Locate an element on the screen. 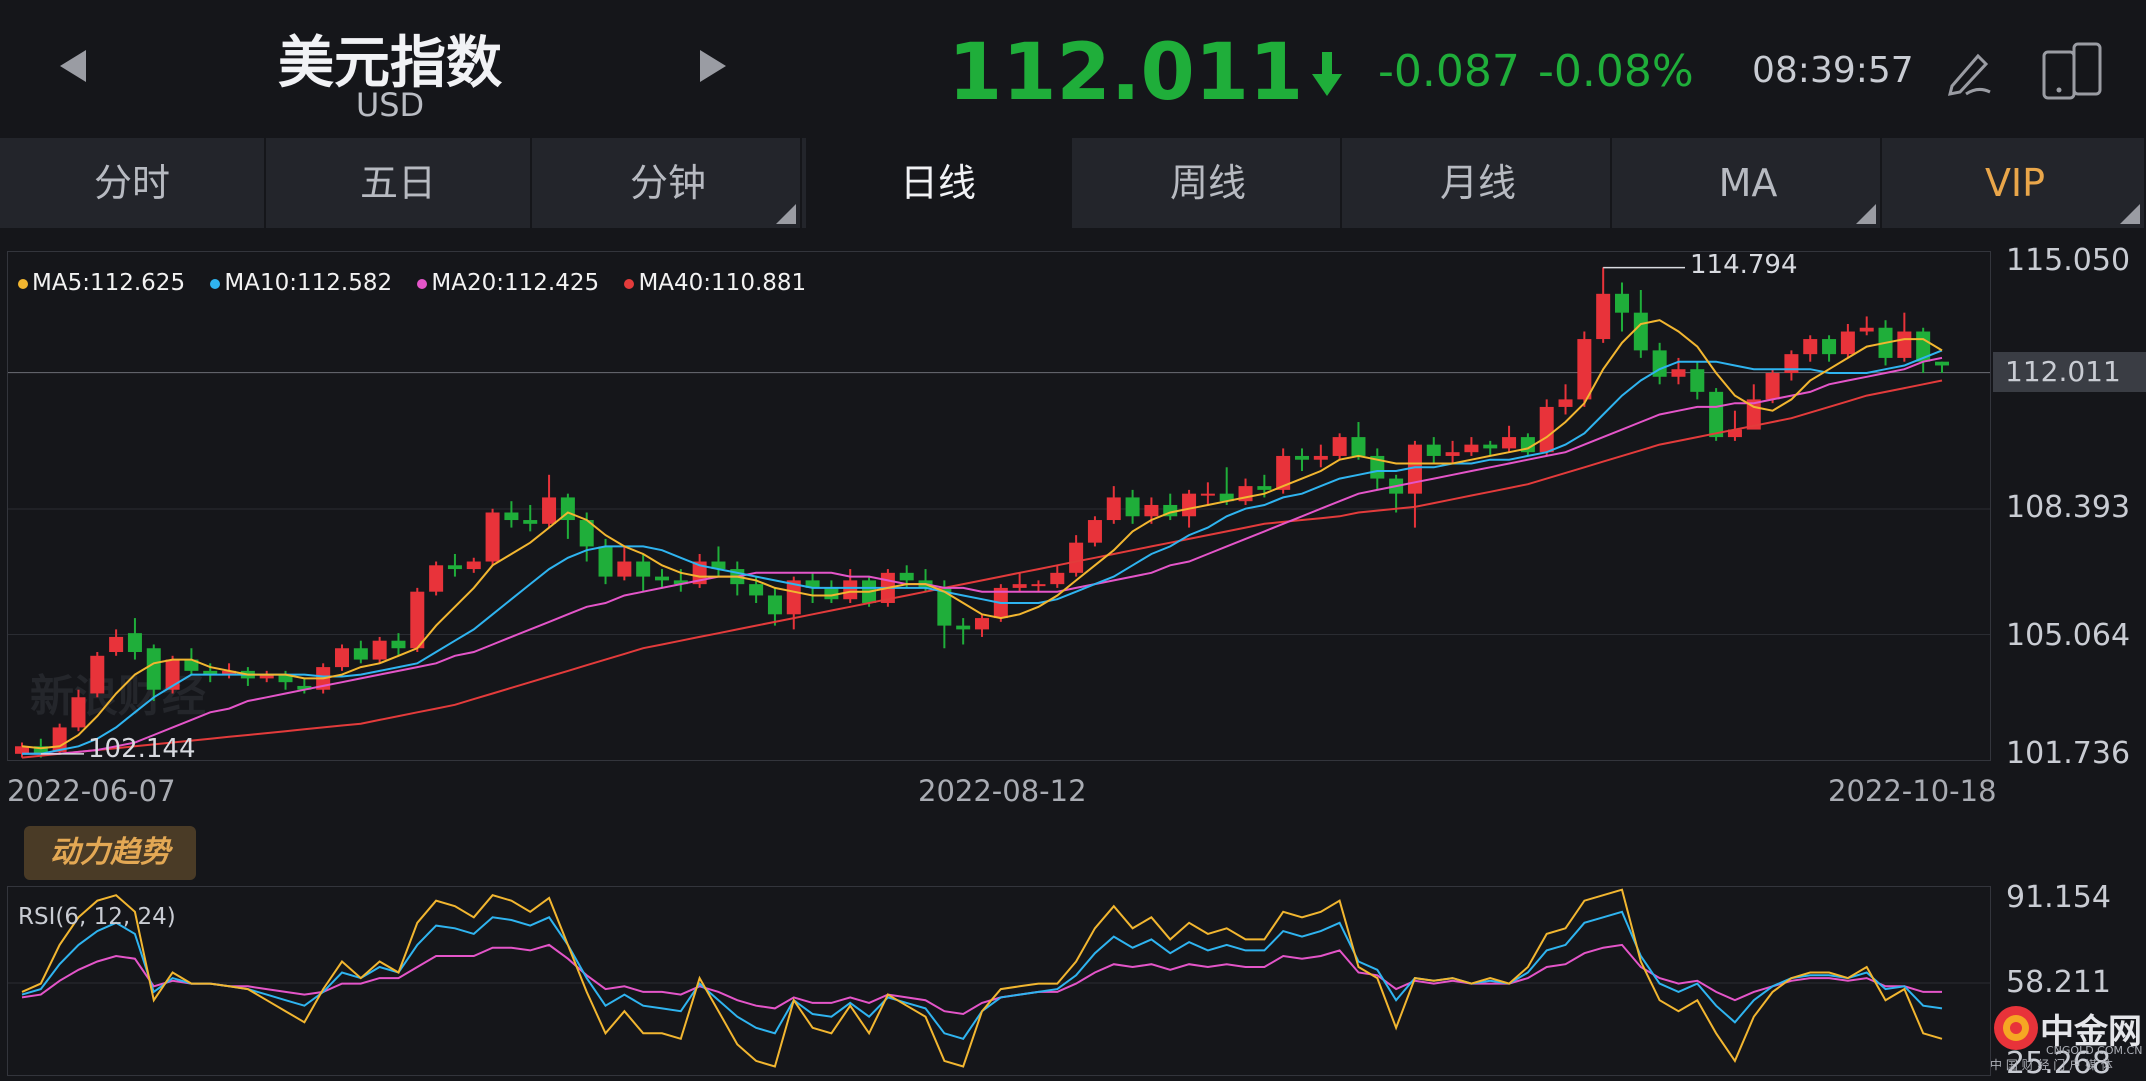  previous-arrow-icon is located at coordinates (73, 66).